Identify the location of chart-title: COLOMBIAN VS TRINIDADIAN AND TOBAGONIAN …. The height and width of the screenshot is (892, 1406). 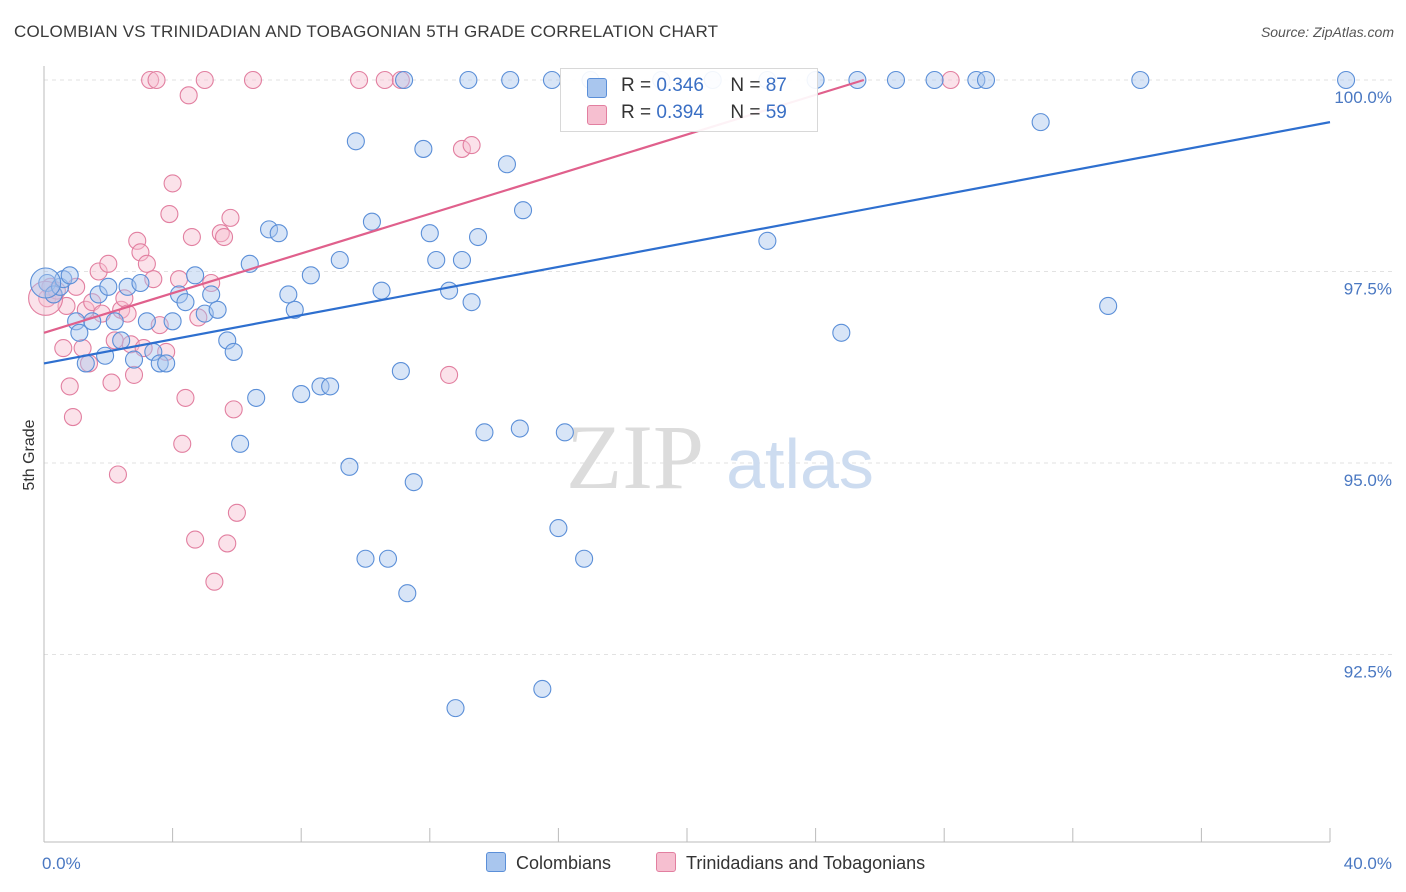
(366, 31).